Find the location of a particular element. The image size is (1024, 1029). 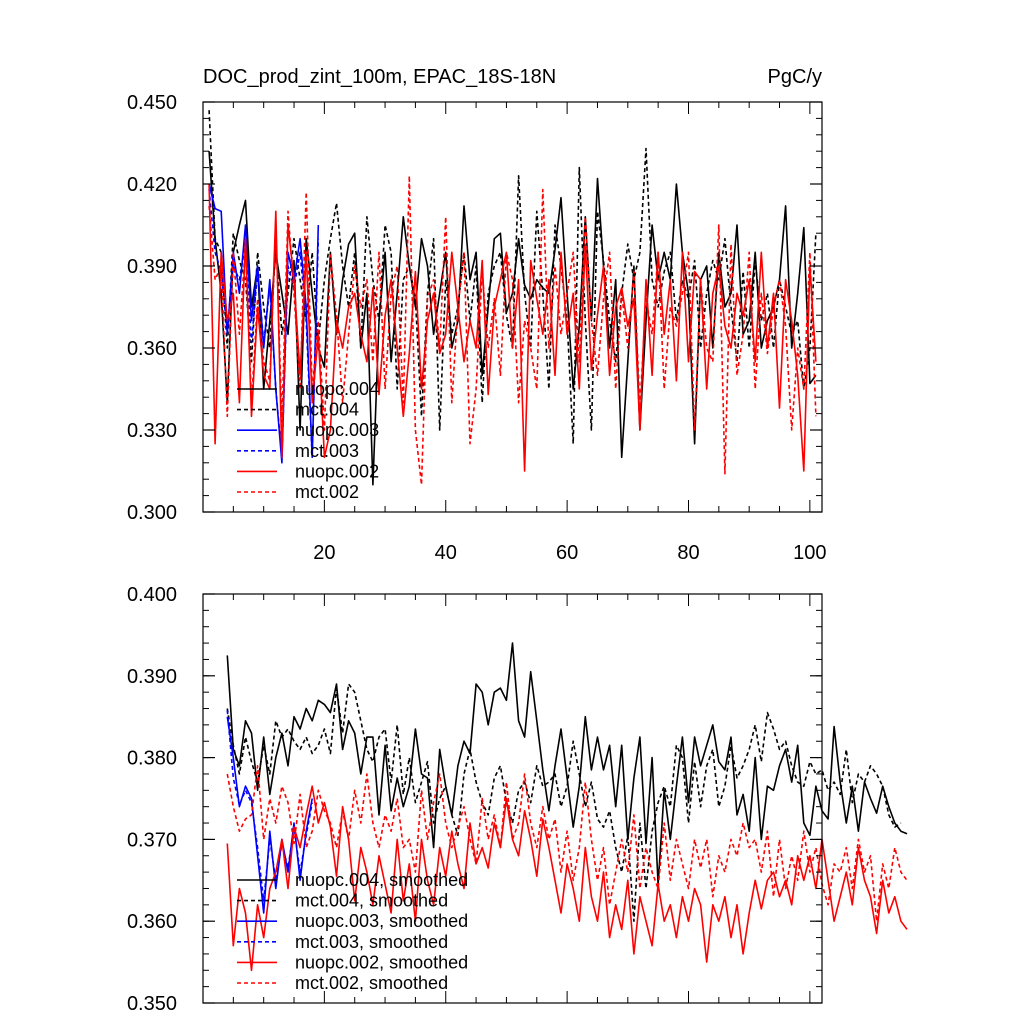

top-ytick-label: 0.420 is located at coordinates (152, 185).